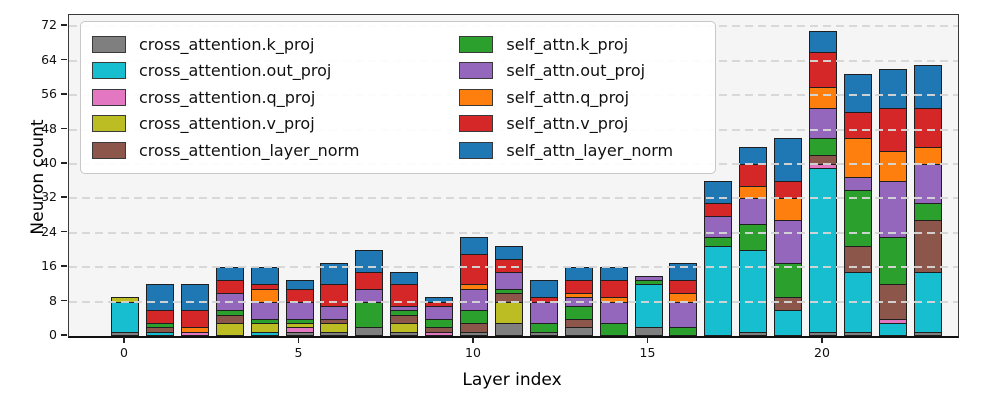 The height and width of the screenshot is (400, 1000). What do you see at coordinates (590, 150) in the screenshot?
I see `legend-label: self_attn_layer_norm` at bounding box center [590, 150].